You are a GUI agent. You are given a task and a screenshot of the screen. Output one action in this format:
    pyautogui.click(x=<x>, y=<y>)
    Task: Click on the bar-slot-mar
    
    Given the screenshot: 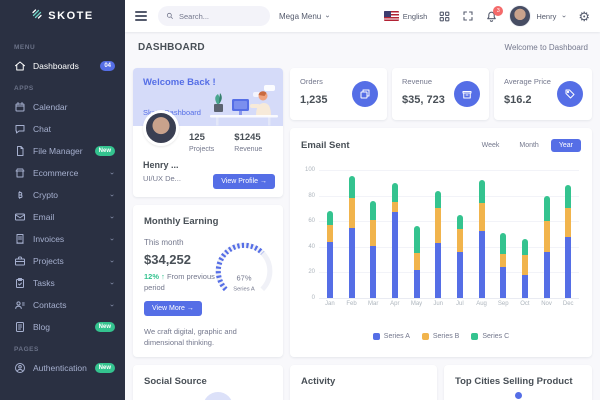 What is the action you would take?
    pyautogui.click(x=373, y=234)
    